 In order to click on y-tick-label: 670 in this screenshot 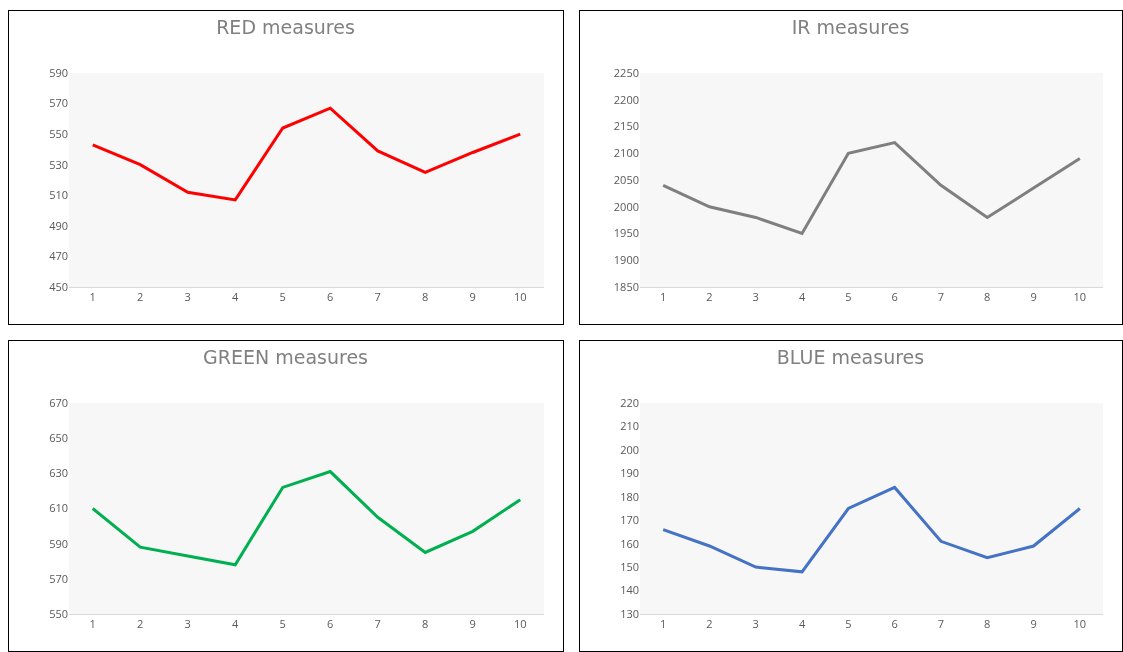, I will do `click(58, 402)`.